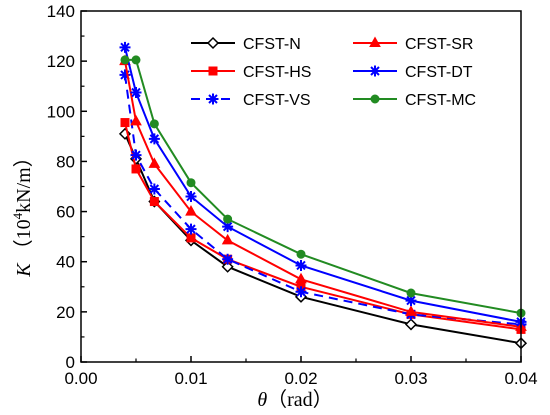  Describe the element at coordinates (300, 378) in the screenshot. I see `x-tick-label: 0.02` at that location.